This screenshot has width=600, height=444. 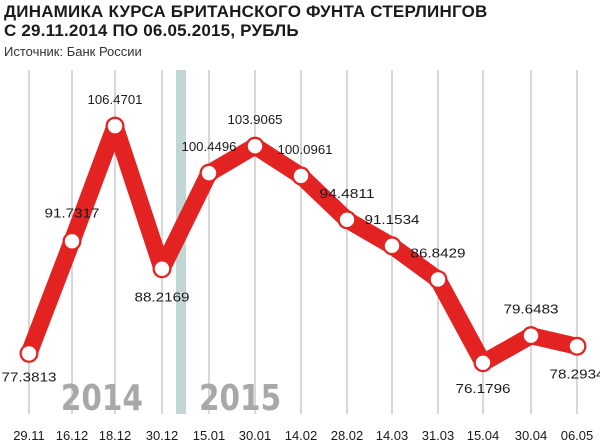 What do you see at coordinates (255, 146) in the screenshot?
I see `data-point-30.01` at bounding box center [255, 146].